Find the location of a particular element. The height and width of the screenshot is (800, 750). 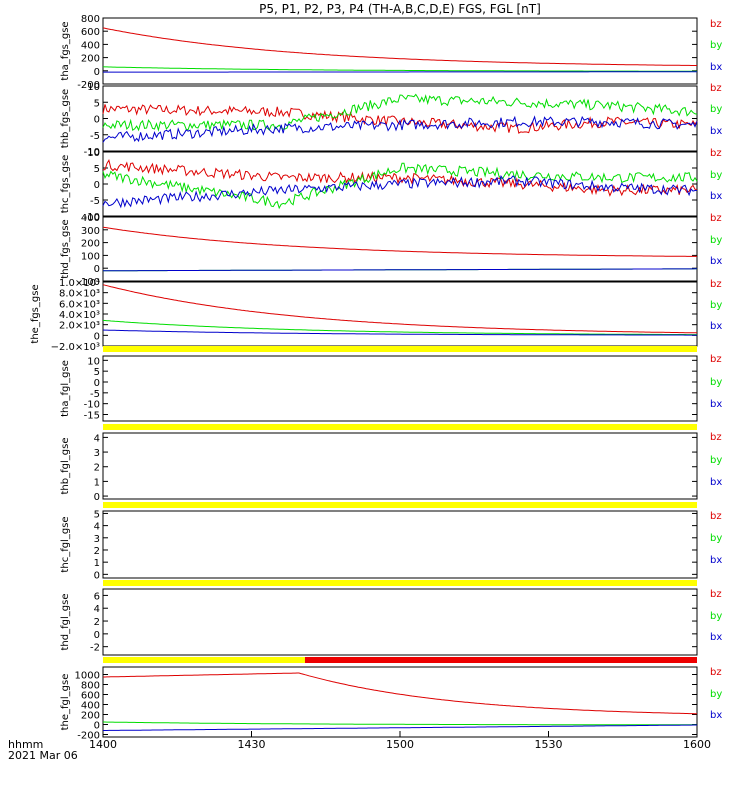

y-tick-label: 10 is located at coordinates (93, 153).